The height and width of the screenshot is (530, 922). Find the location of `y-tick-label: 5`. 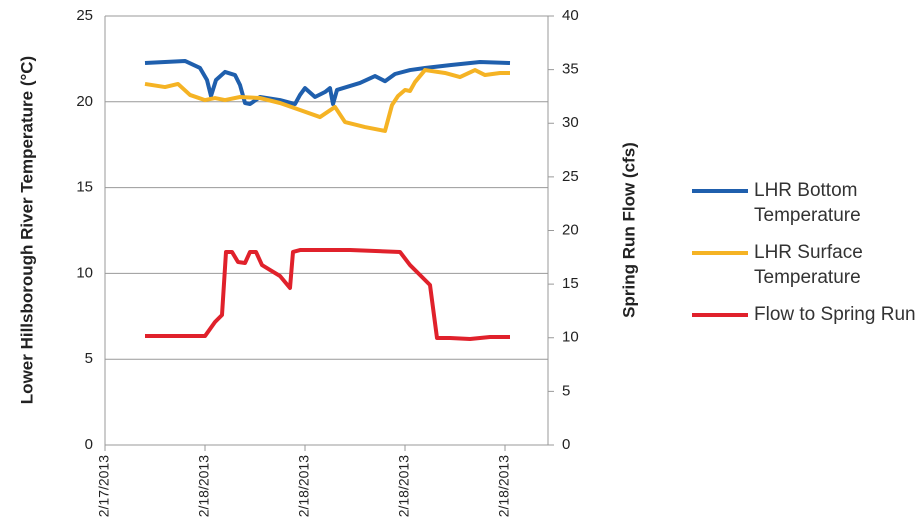

y-tick-label: 5 is located at coordinates (89, 358).